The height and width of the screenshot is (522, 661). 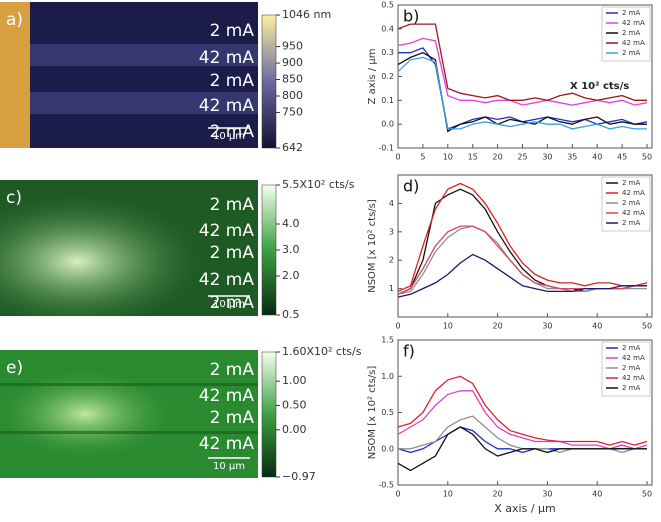 I want to click on y-axis-label: Z axis / μm, so click(x=372, y=77).